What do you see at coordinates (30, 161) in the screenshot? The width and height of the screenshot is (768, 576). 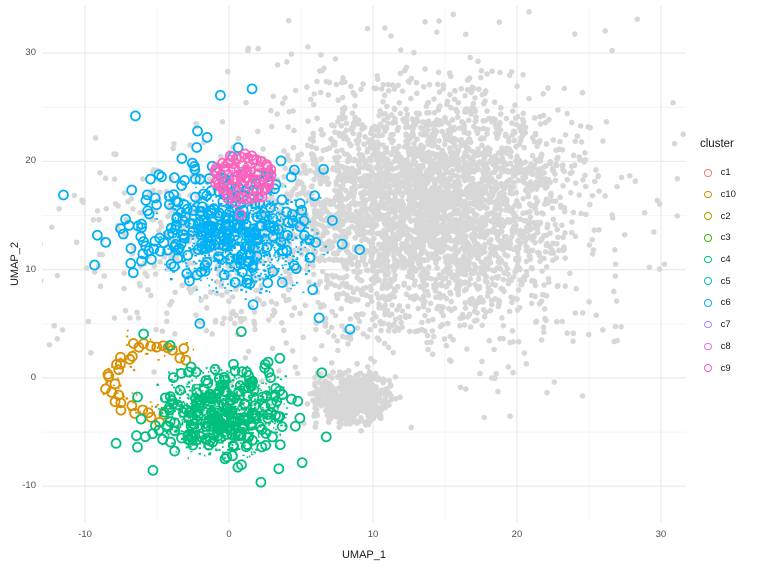 I see `y-tick-label-20: 20` at bounding box center [30, 161].